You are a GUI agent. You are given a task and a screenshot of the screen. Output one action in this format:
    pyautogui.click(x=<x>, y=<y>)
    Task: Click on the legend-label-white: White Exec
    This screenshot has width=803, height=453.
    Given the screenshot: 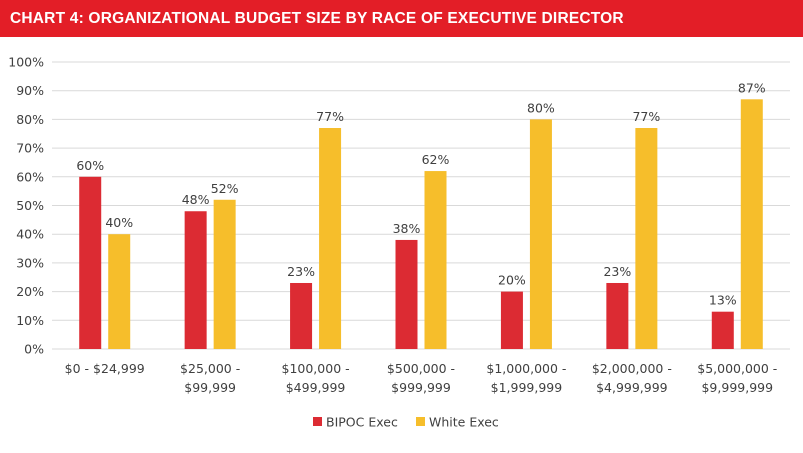 What is the action you would take?
    pyautogui.click(x=464, y=422)
    